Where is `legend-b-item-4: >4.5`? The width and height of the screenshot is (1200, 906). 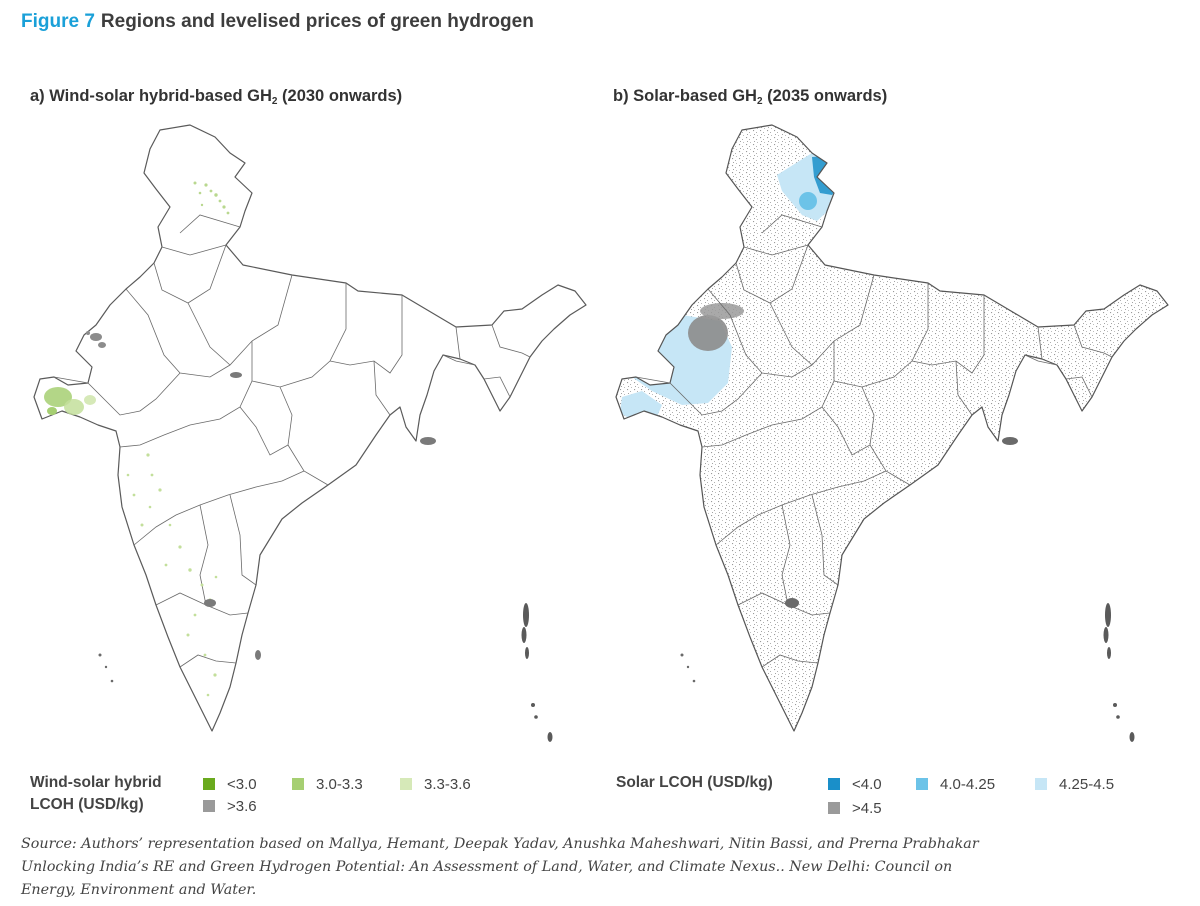 legend-b-item-4: >4.5 is located at coordinates (855, 808).